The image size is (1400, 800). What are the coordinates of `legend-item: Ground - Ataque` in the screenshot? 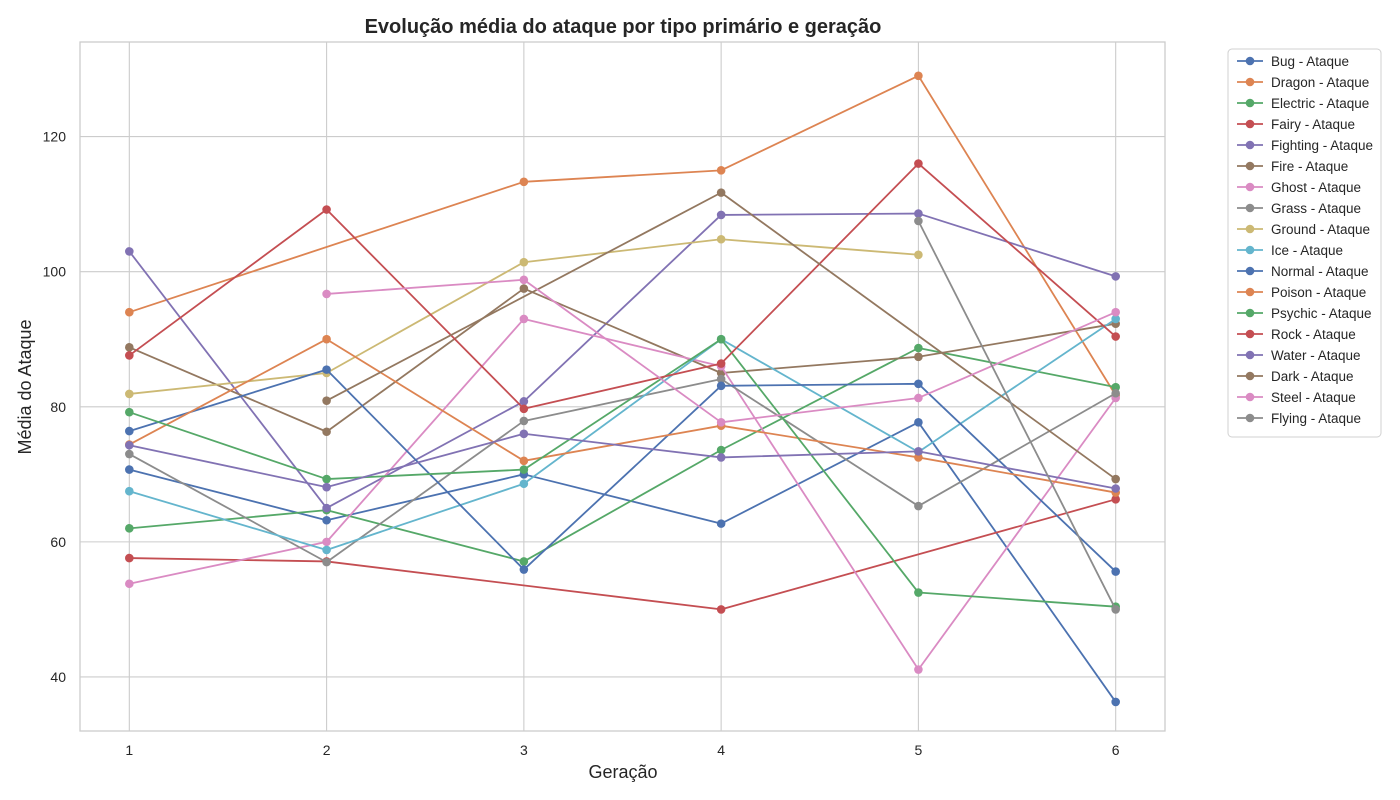 It's located at (1303, 229).